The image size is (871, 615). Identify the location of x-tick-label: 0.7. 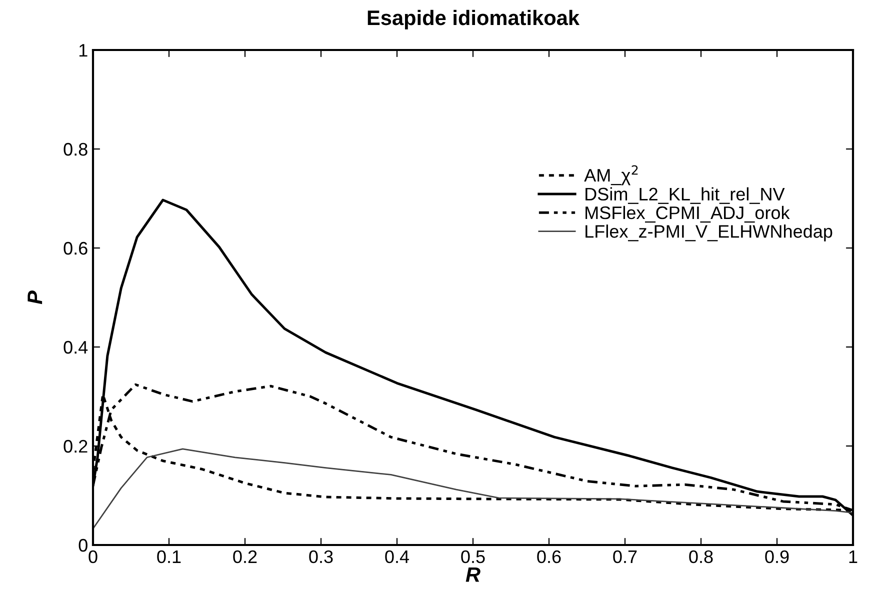
(625, 557).